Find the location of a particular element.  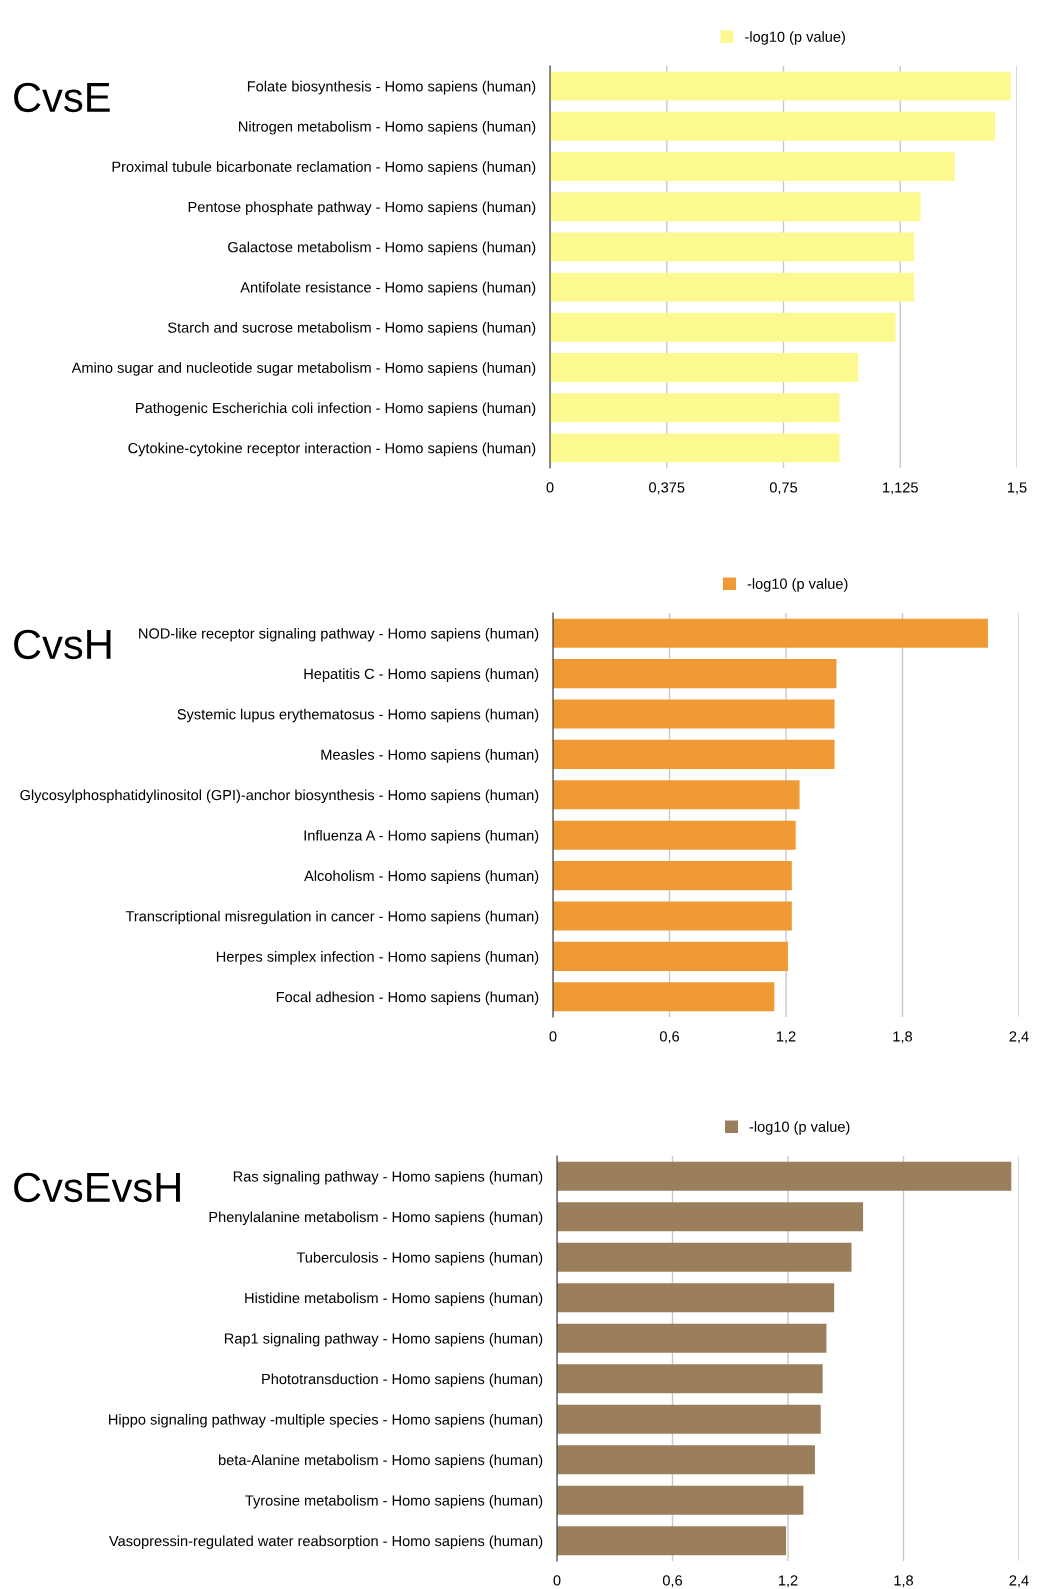

y-tick-label: Influenza A - Homo sapiens (human) is located at coordinates (421, 836).